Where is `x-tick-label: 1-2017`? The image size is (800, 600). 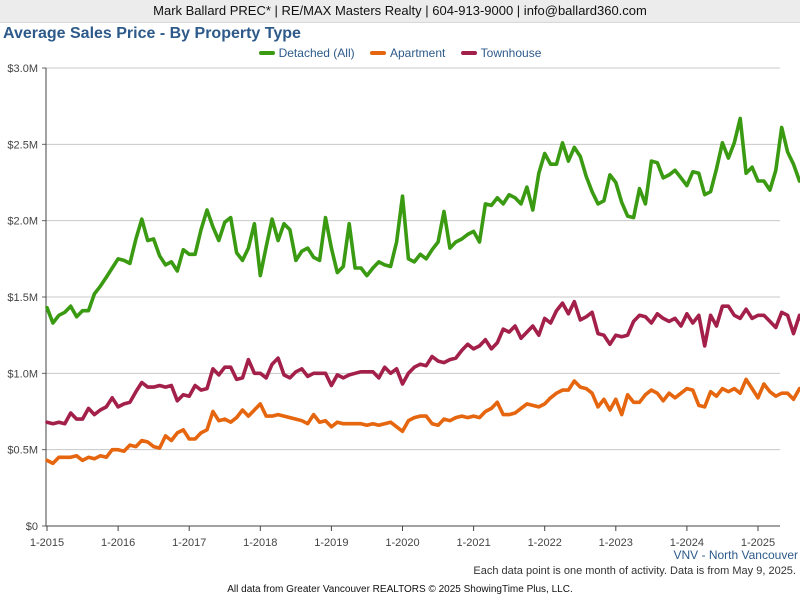 x-tick-label: 1-2017 is located at coordinates (189, 543).